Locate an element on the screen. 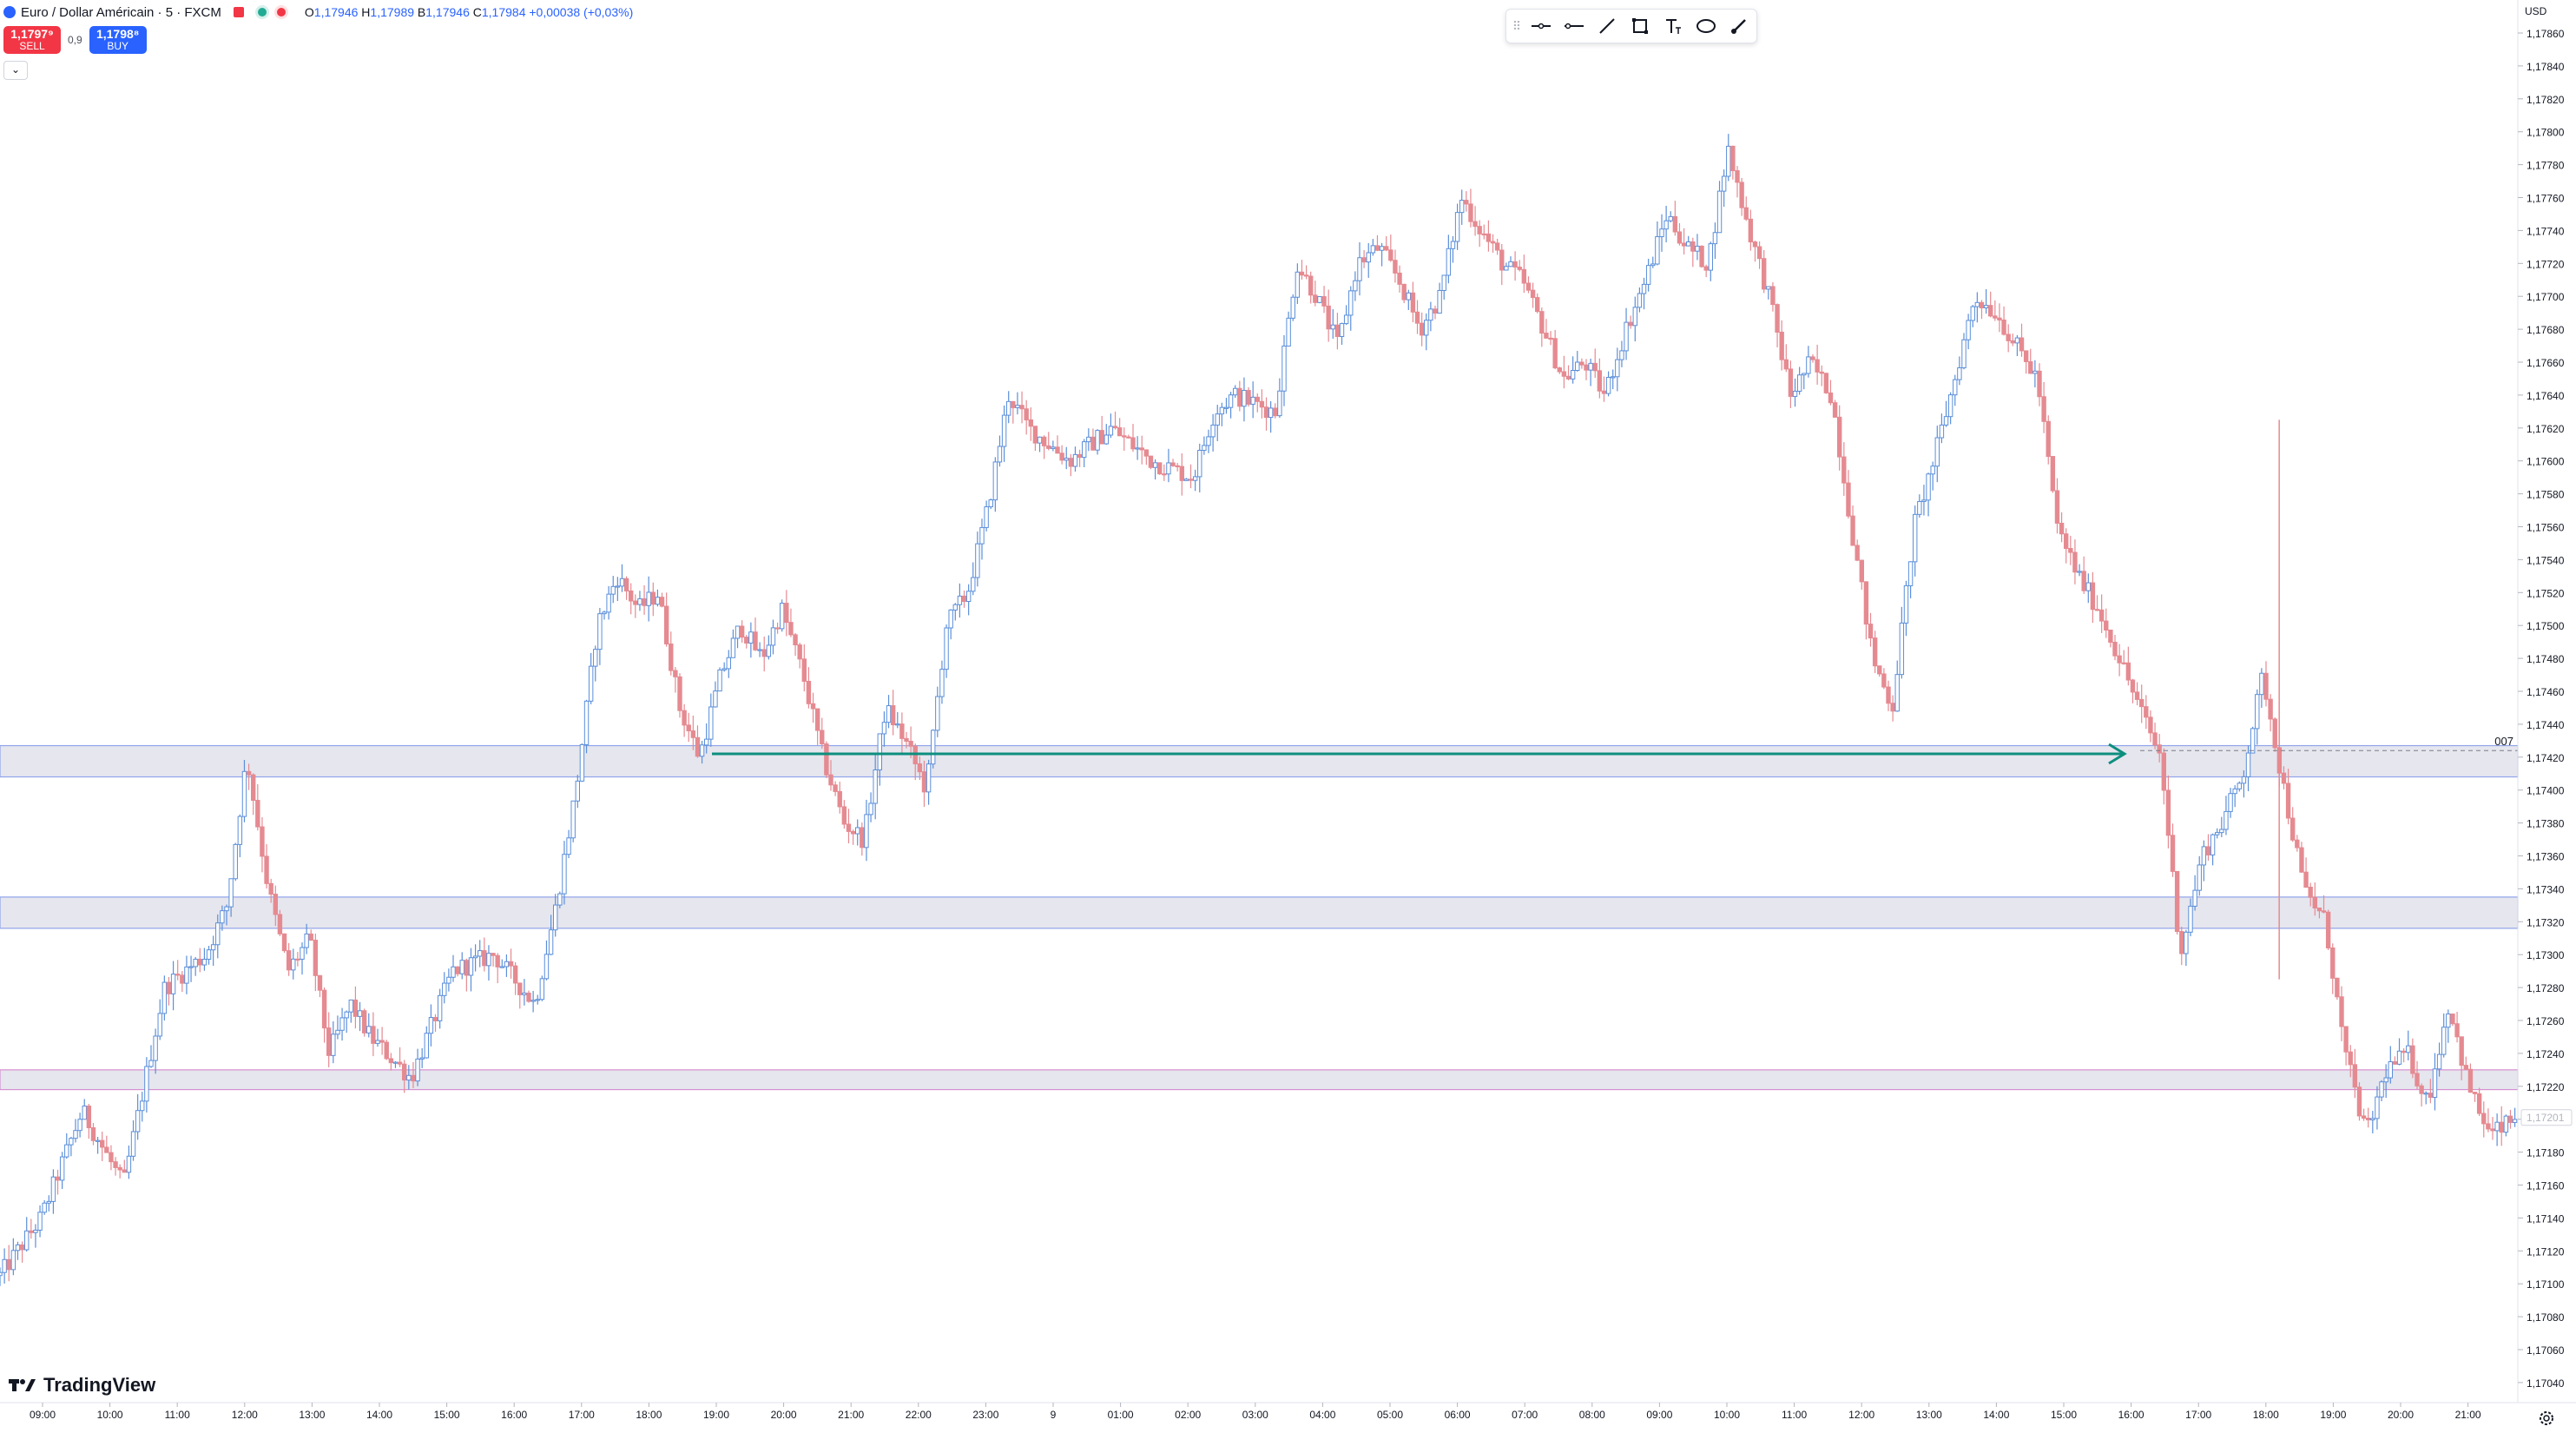 This screenshot has height=1433, width=2576. buy-button: 1,1798⁸ BUY is located at coordinates (118, 40).